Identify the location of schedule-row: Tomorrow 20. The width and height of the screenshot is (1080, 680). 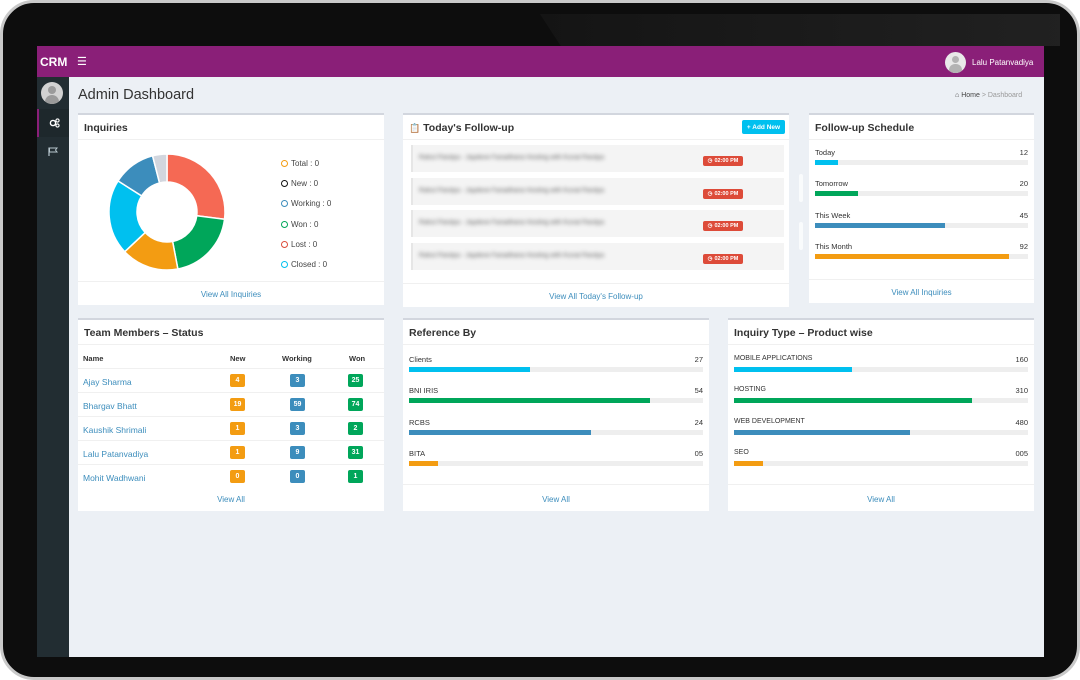
(921, 188).